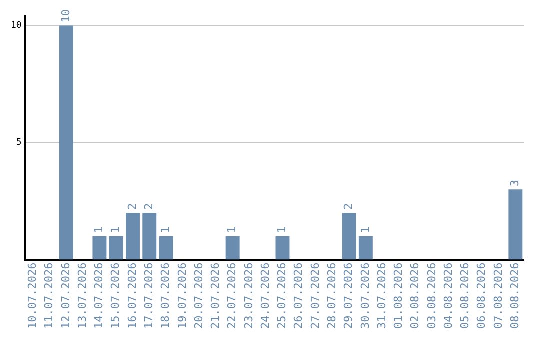 Image resolution: width=540 pixels, height=340 pixels. Describe the element at coordinates (515, 183) in the screenshot. I see `data-label: 3` at that location.